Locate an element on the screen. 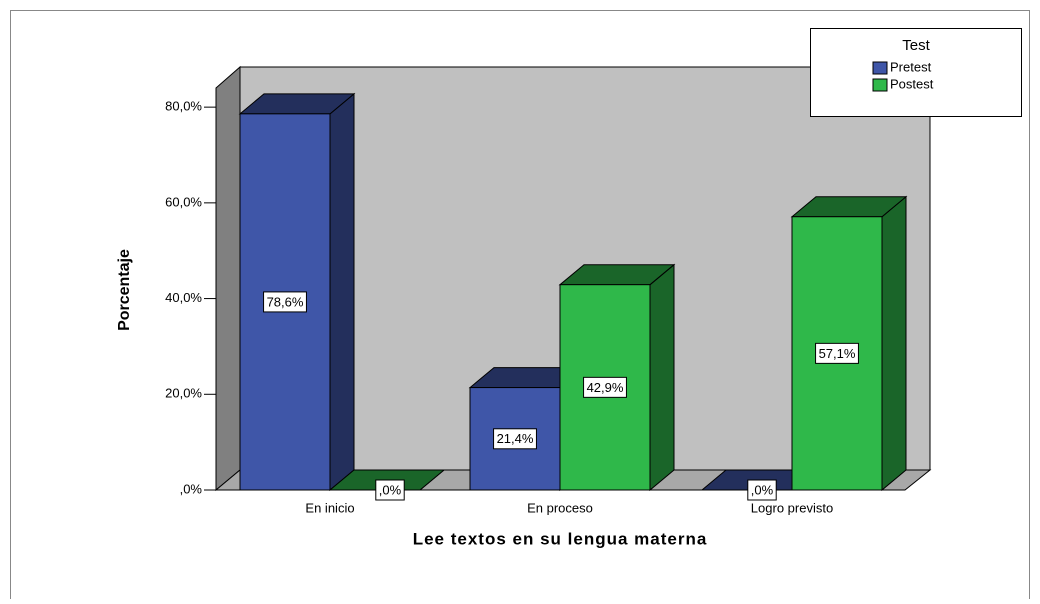 This screenshot has height=604, width=1040. y-tick-label: 20,0% is located at coordinates (183, 393).